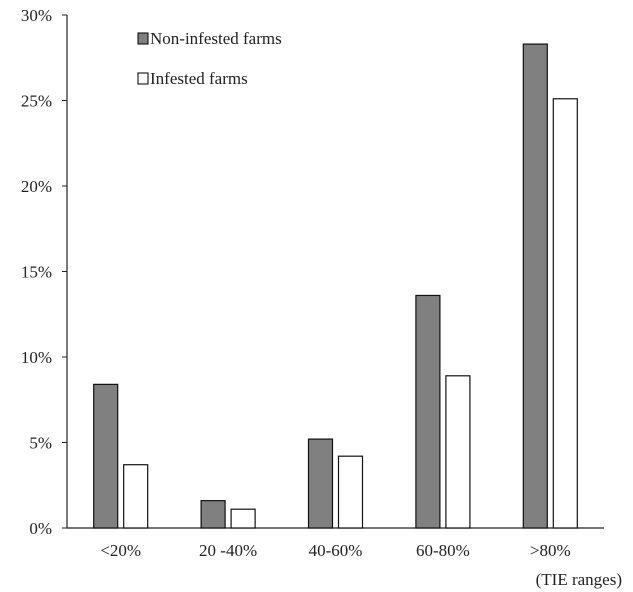  I want to click on x-category-label: 40-60%, so click(336, 550).